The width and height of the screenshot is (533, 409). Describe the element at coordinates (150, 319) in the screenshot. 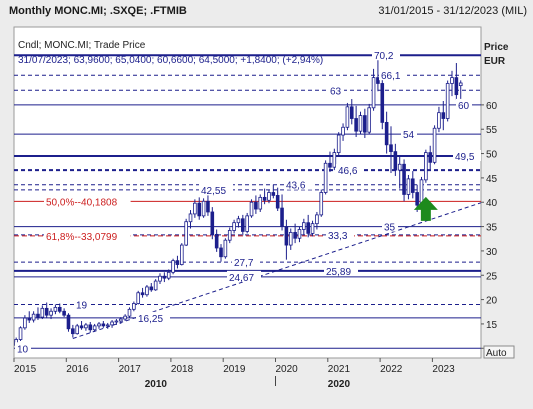

I see `level-label-16-25: 16,25` at that location.